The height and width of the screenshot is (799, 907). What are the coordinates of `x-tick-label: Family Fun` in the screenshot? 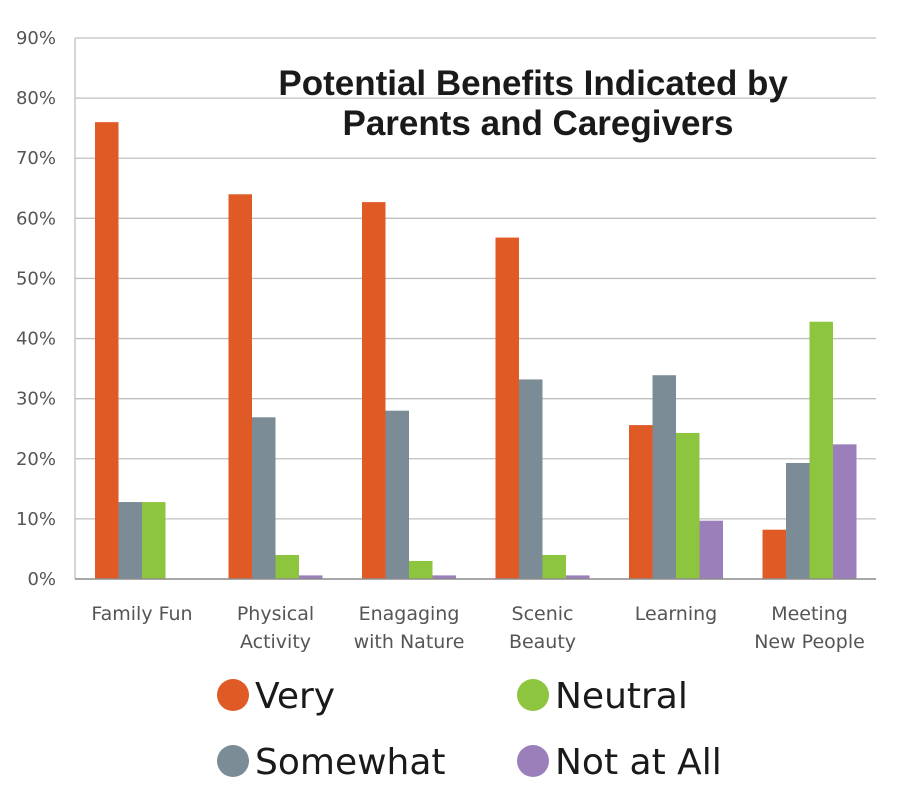 It's located at (141, 614).